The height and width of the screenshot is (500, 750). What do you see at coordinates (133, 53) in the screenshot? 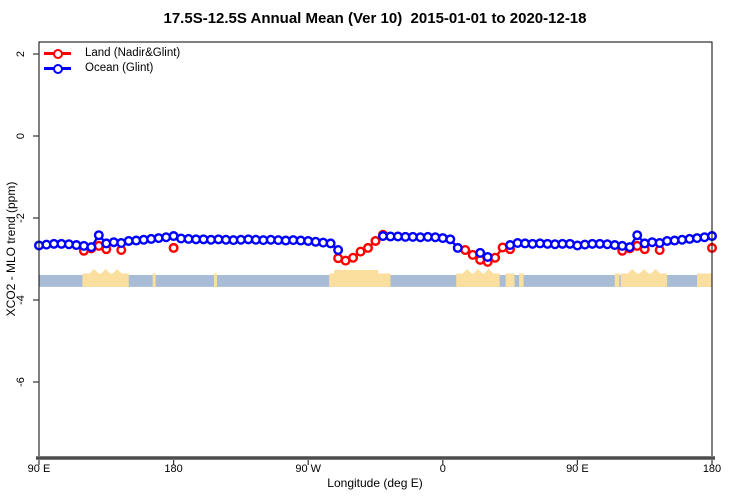
I see `legend-label-land: Land (Nadir&Glint)` at bounding box center [133, 53].